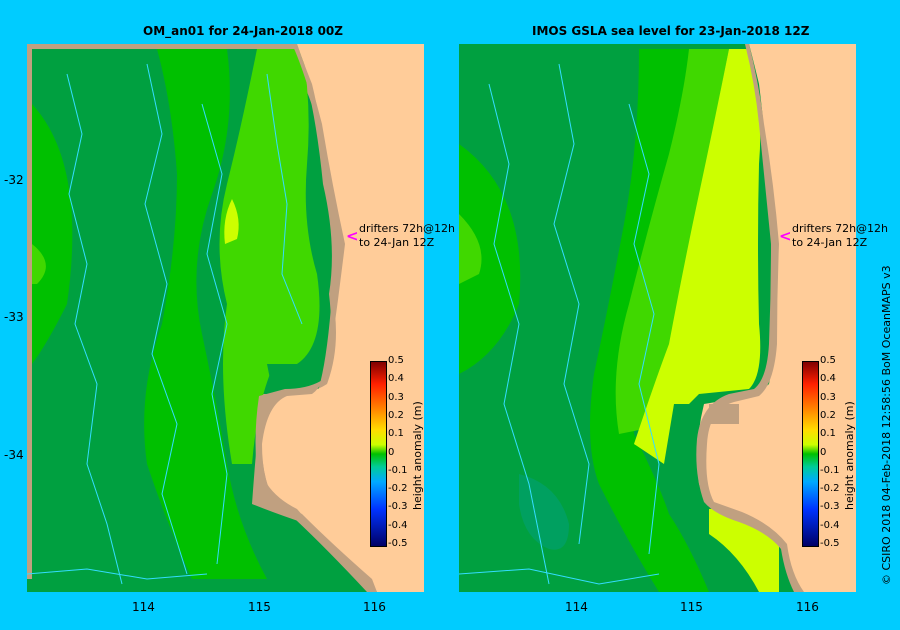  Describe the element at coordinates (14, 317) in the screenshot. I see `latitude-label: -33` at that location.